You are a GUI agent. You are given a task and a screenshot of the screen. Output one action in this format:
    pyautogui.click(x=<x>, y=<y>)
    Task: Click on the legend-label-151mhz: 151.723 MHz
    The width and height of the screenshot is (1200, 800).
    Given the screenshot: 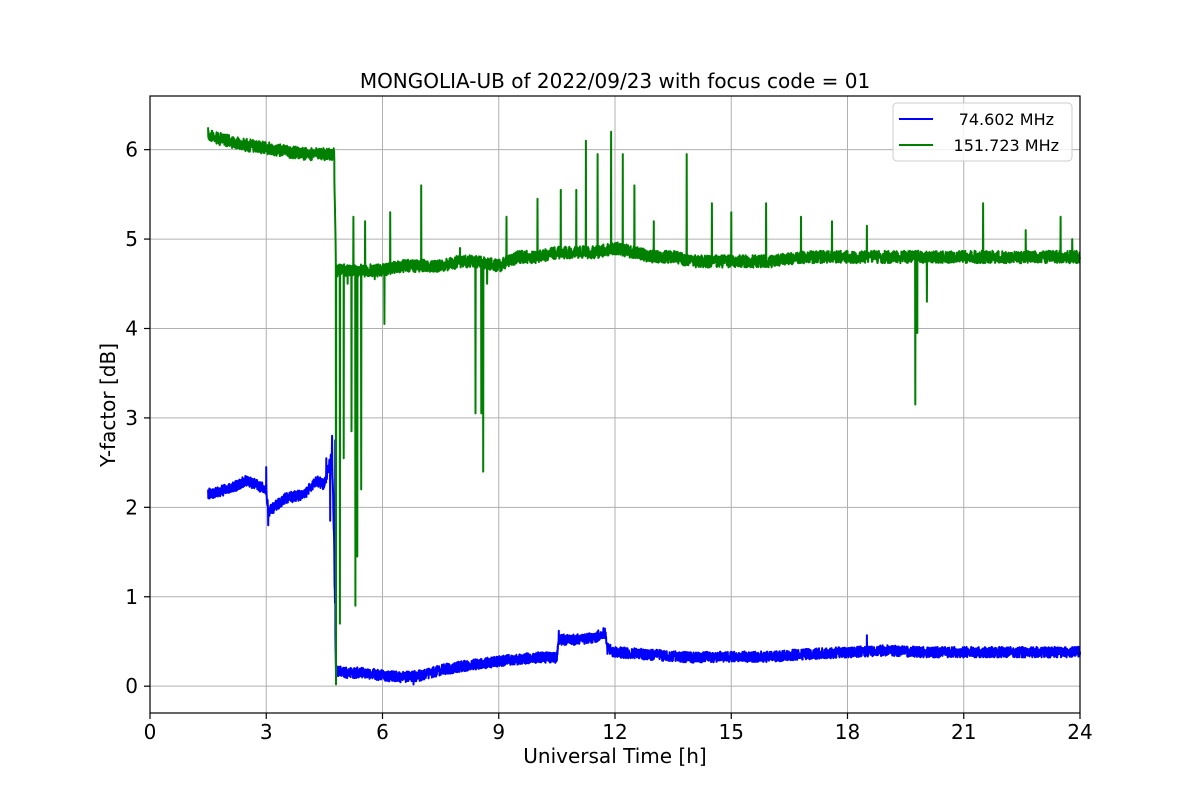 What is the action you would take?
    pyautogui.click(x=1006, y=145)
    